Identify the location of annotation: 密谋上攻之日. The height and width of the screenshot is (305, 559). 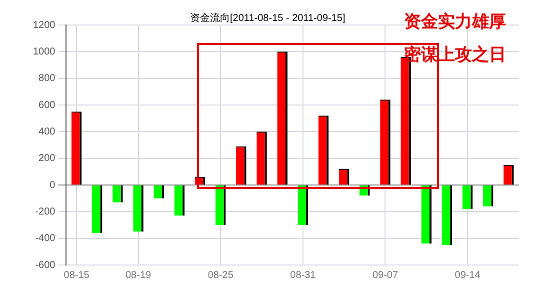
(455, 55).